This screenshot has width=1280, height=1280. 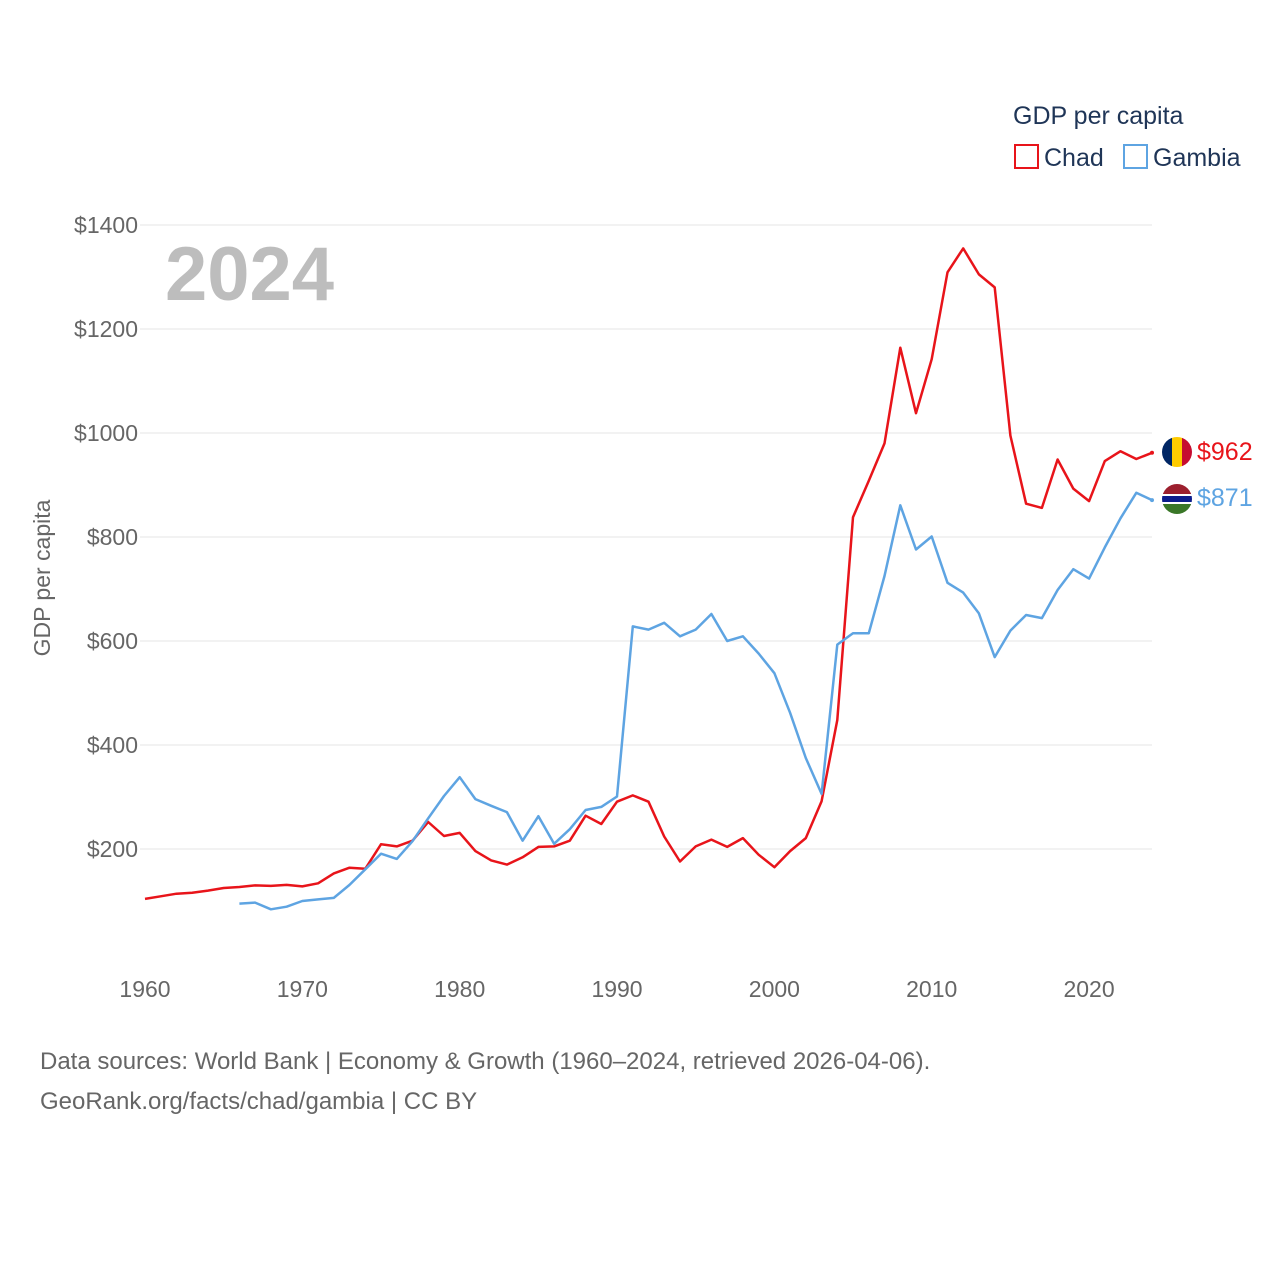 What do you see at coordinates (106, 225) in the screenshot?
I see `y-tick-label: $1400` at bounding box center [106, 225].